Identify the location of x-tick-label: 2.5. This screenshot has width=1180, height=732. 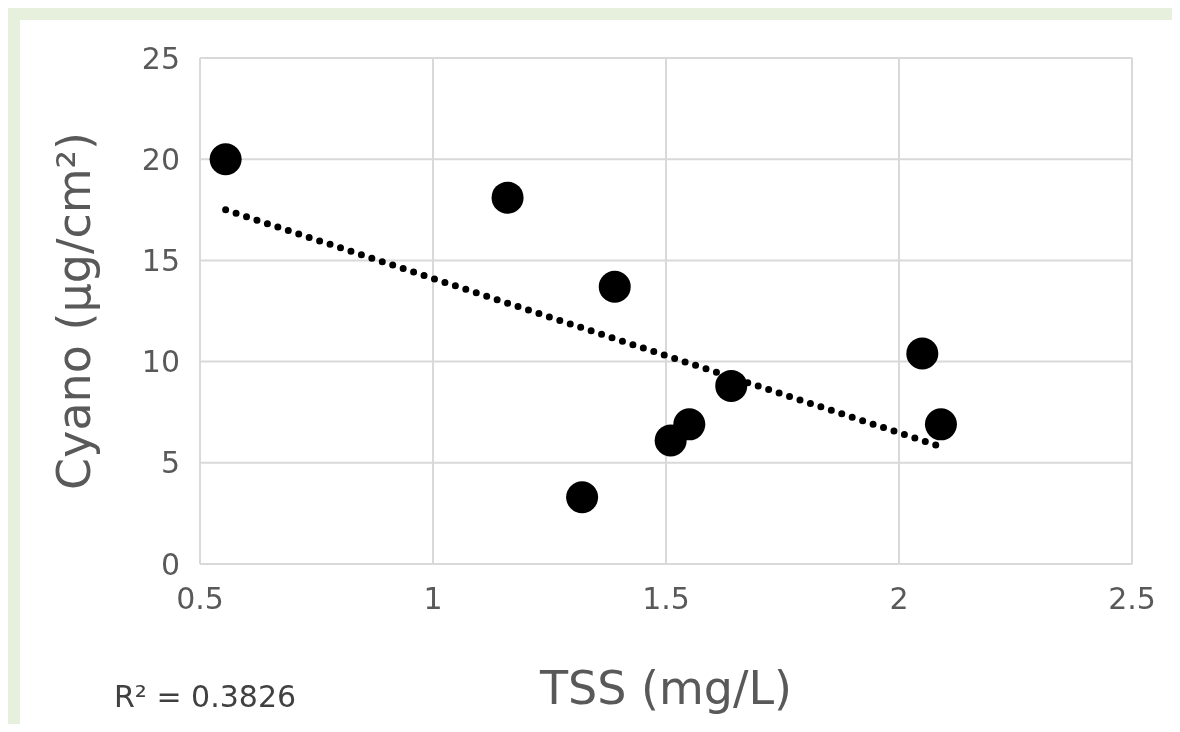
(1132, 599).